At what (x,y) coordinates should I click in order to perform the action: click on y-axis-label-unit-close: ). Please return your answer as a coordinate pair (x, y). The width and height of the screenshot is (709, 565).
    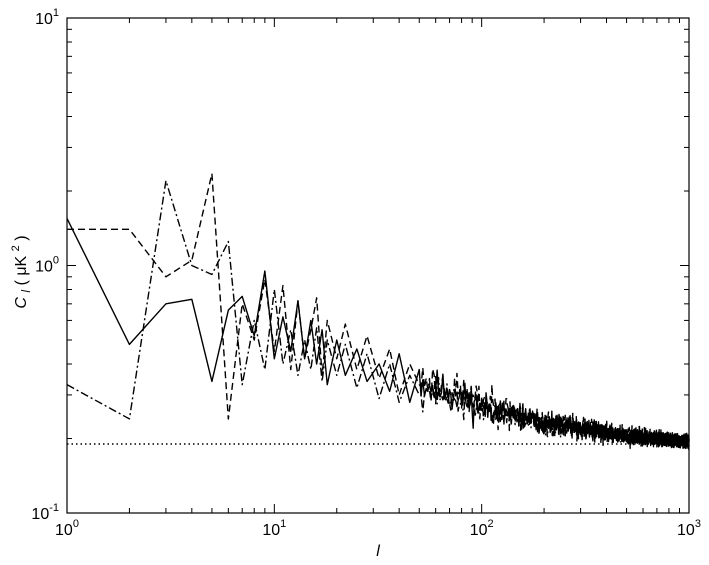
    Looking at the image, I should click on (21, 237).